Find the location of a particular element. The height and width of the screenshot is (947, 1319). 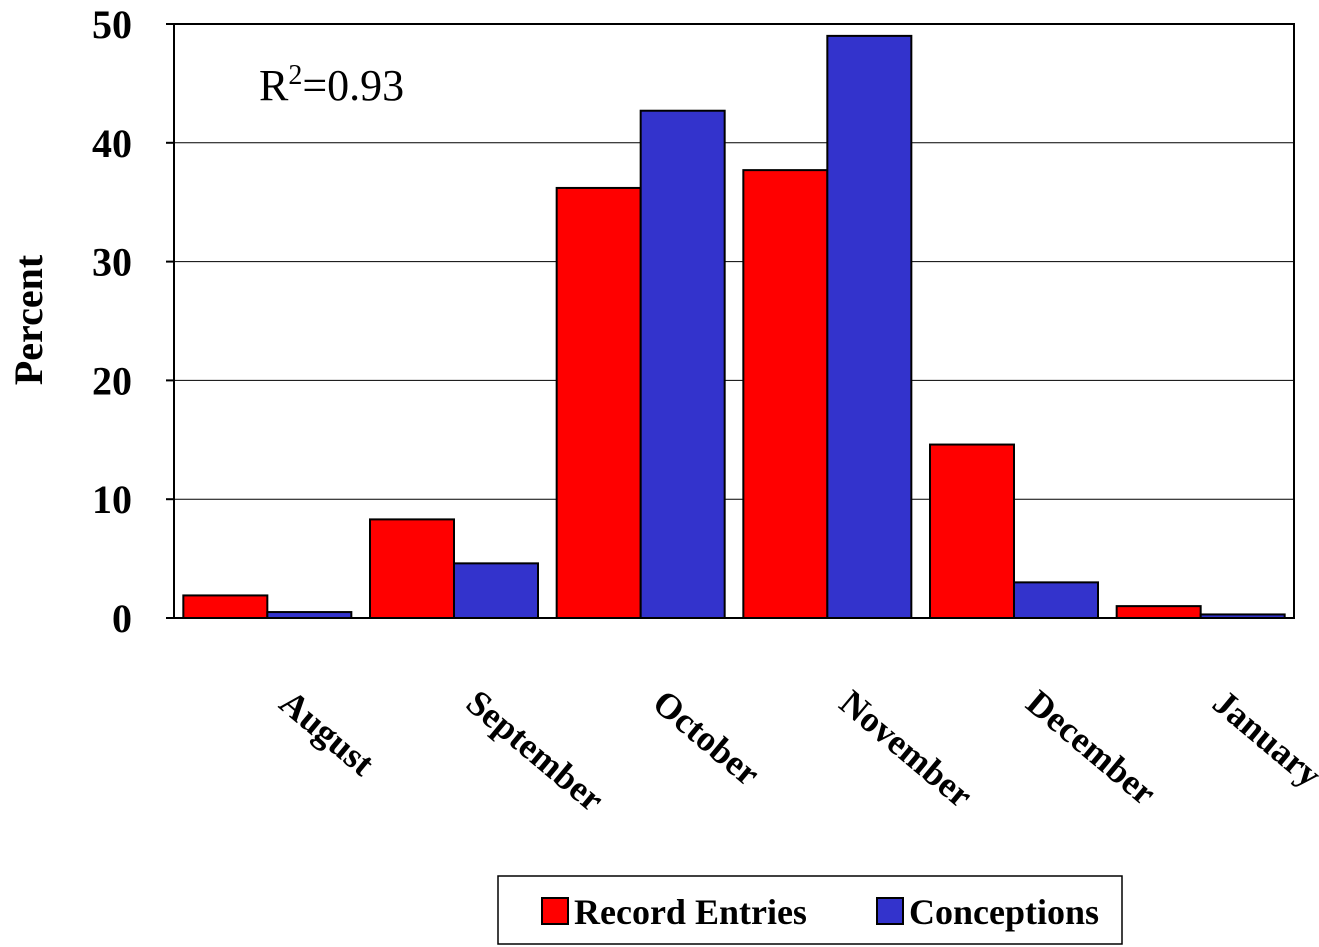

legend-box is located at coordinates (810, 910).